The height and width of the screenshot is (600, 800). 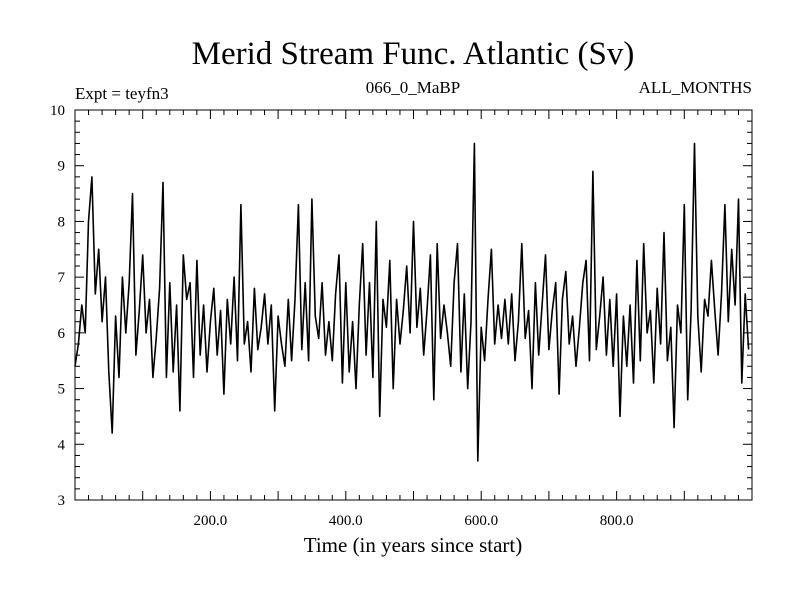 What do you see at coordinates (413, 545) in the screenshot?
I see `x-axis-label: Time (in years since start)` at bounding box center [413, 545].